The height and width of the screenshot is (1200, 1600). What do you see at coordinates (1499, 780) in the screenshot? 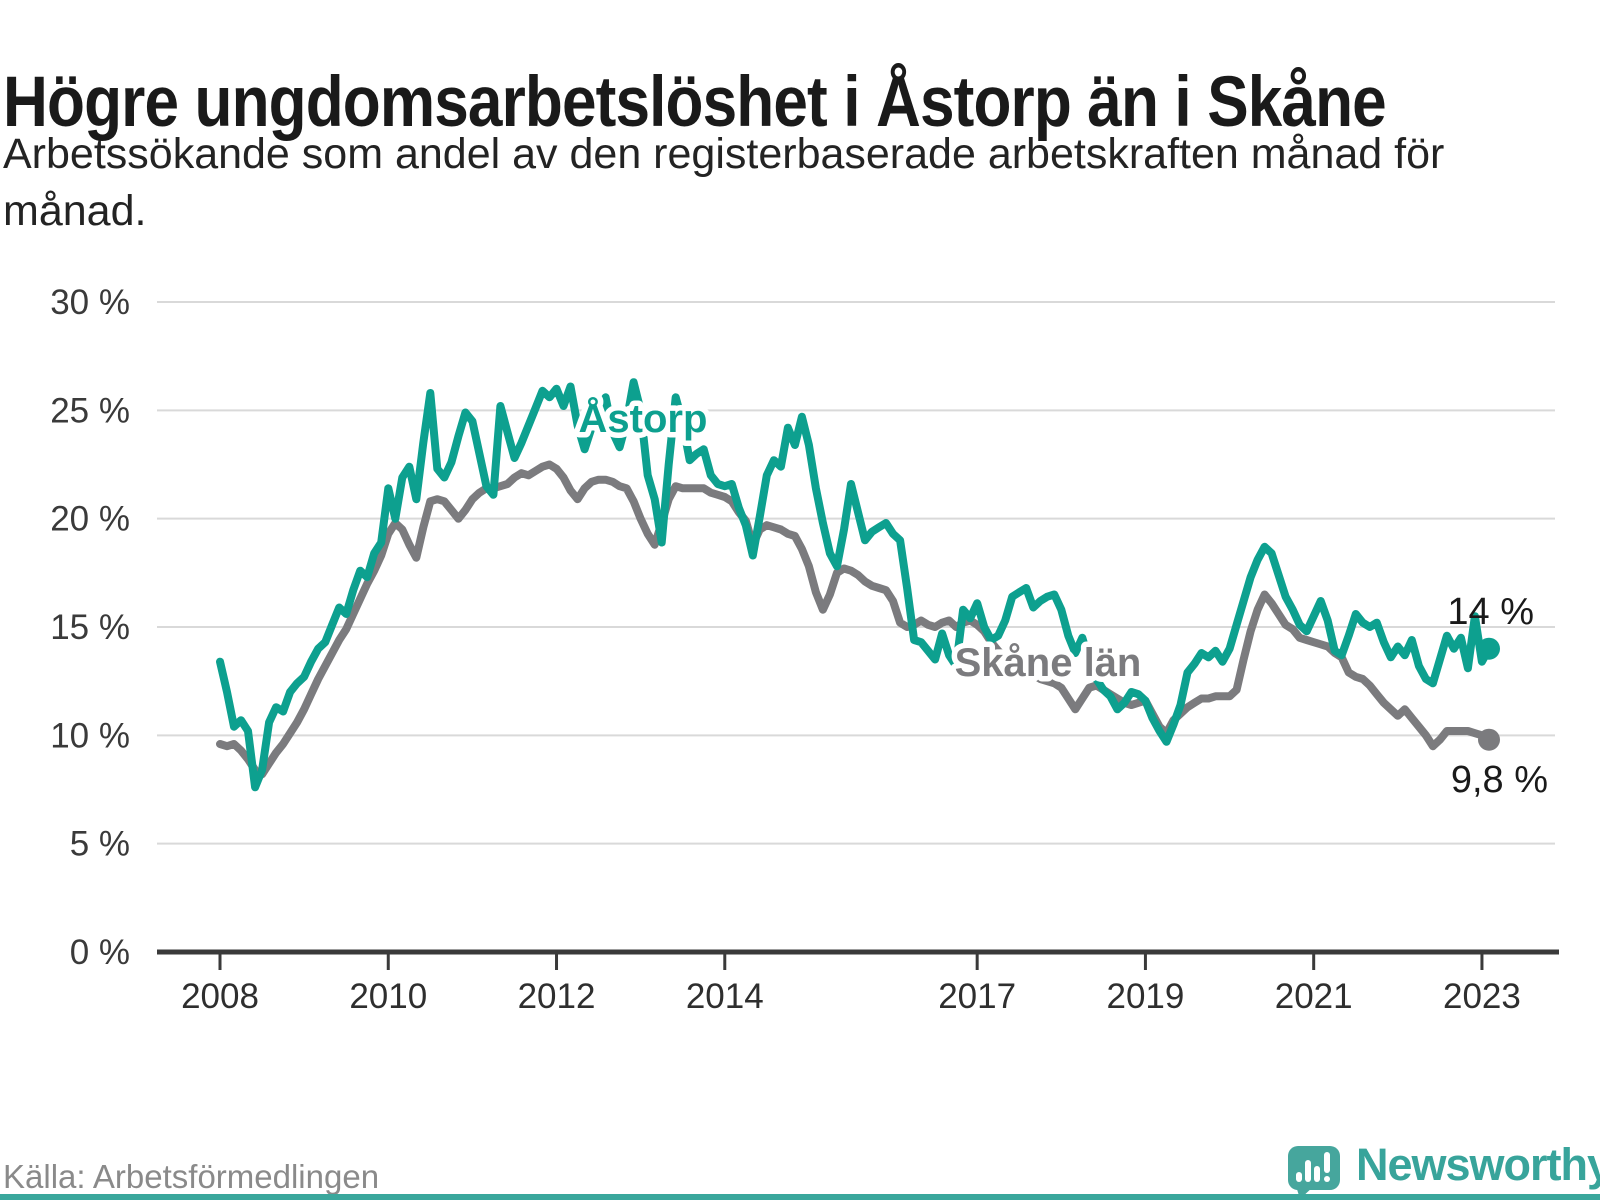
I see `series-end-value-skane-lan: 9,8 %` at bounding box center [1499, 780].